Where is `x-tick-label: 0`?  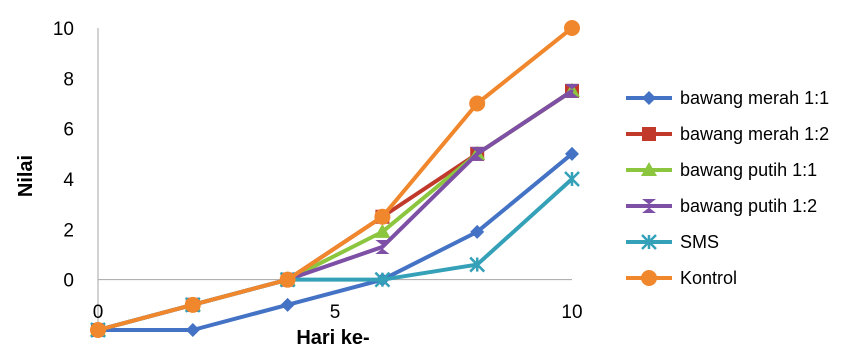 x-tick-label: 0 is located at coordinates (98, 312).